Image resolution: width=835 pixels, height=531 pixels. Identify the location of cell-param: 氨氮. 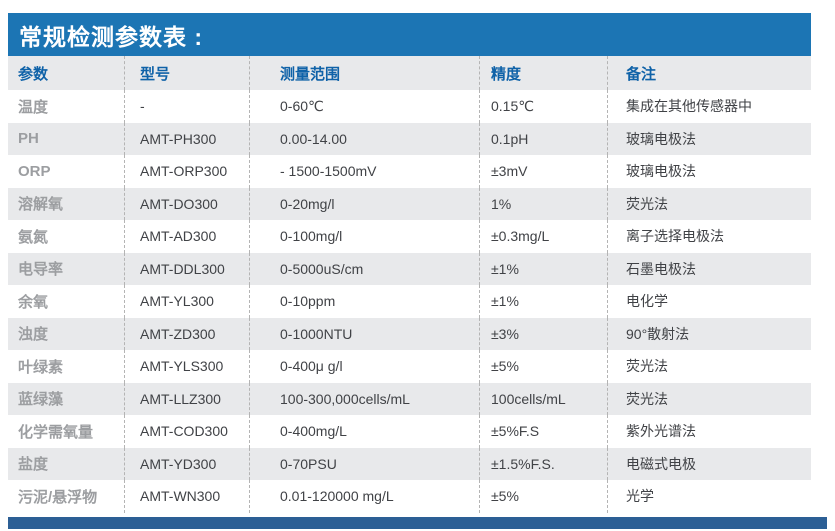
(66, 236).